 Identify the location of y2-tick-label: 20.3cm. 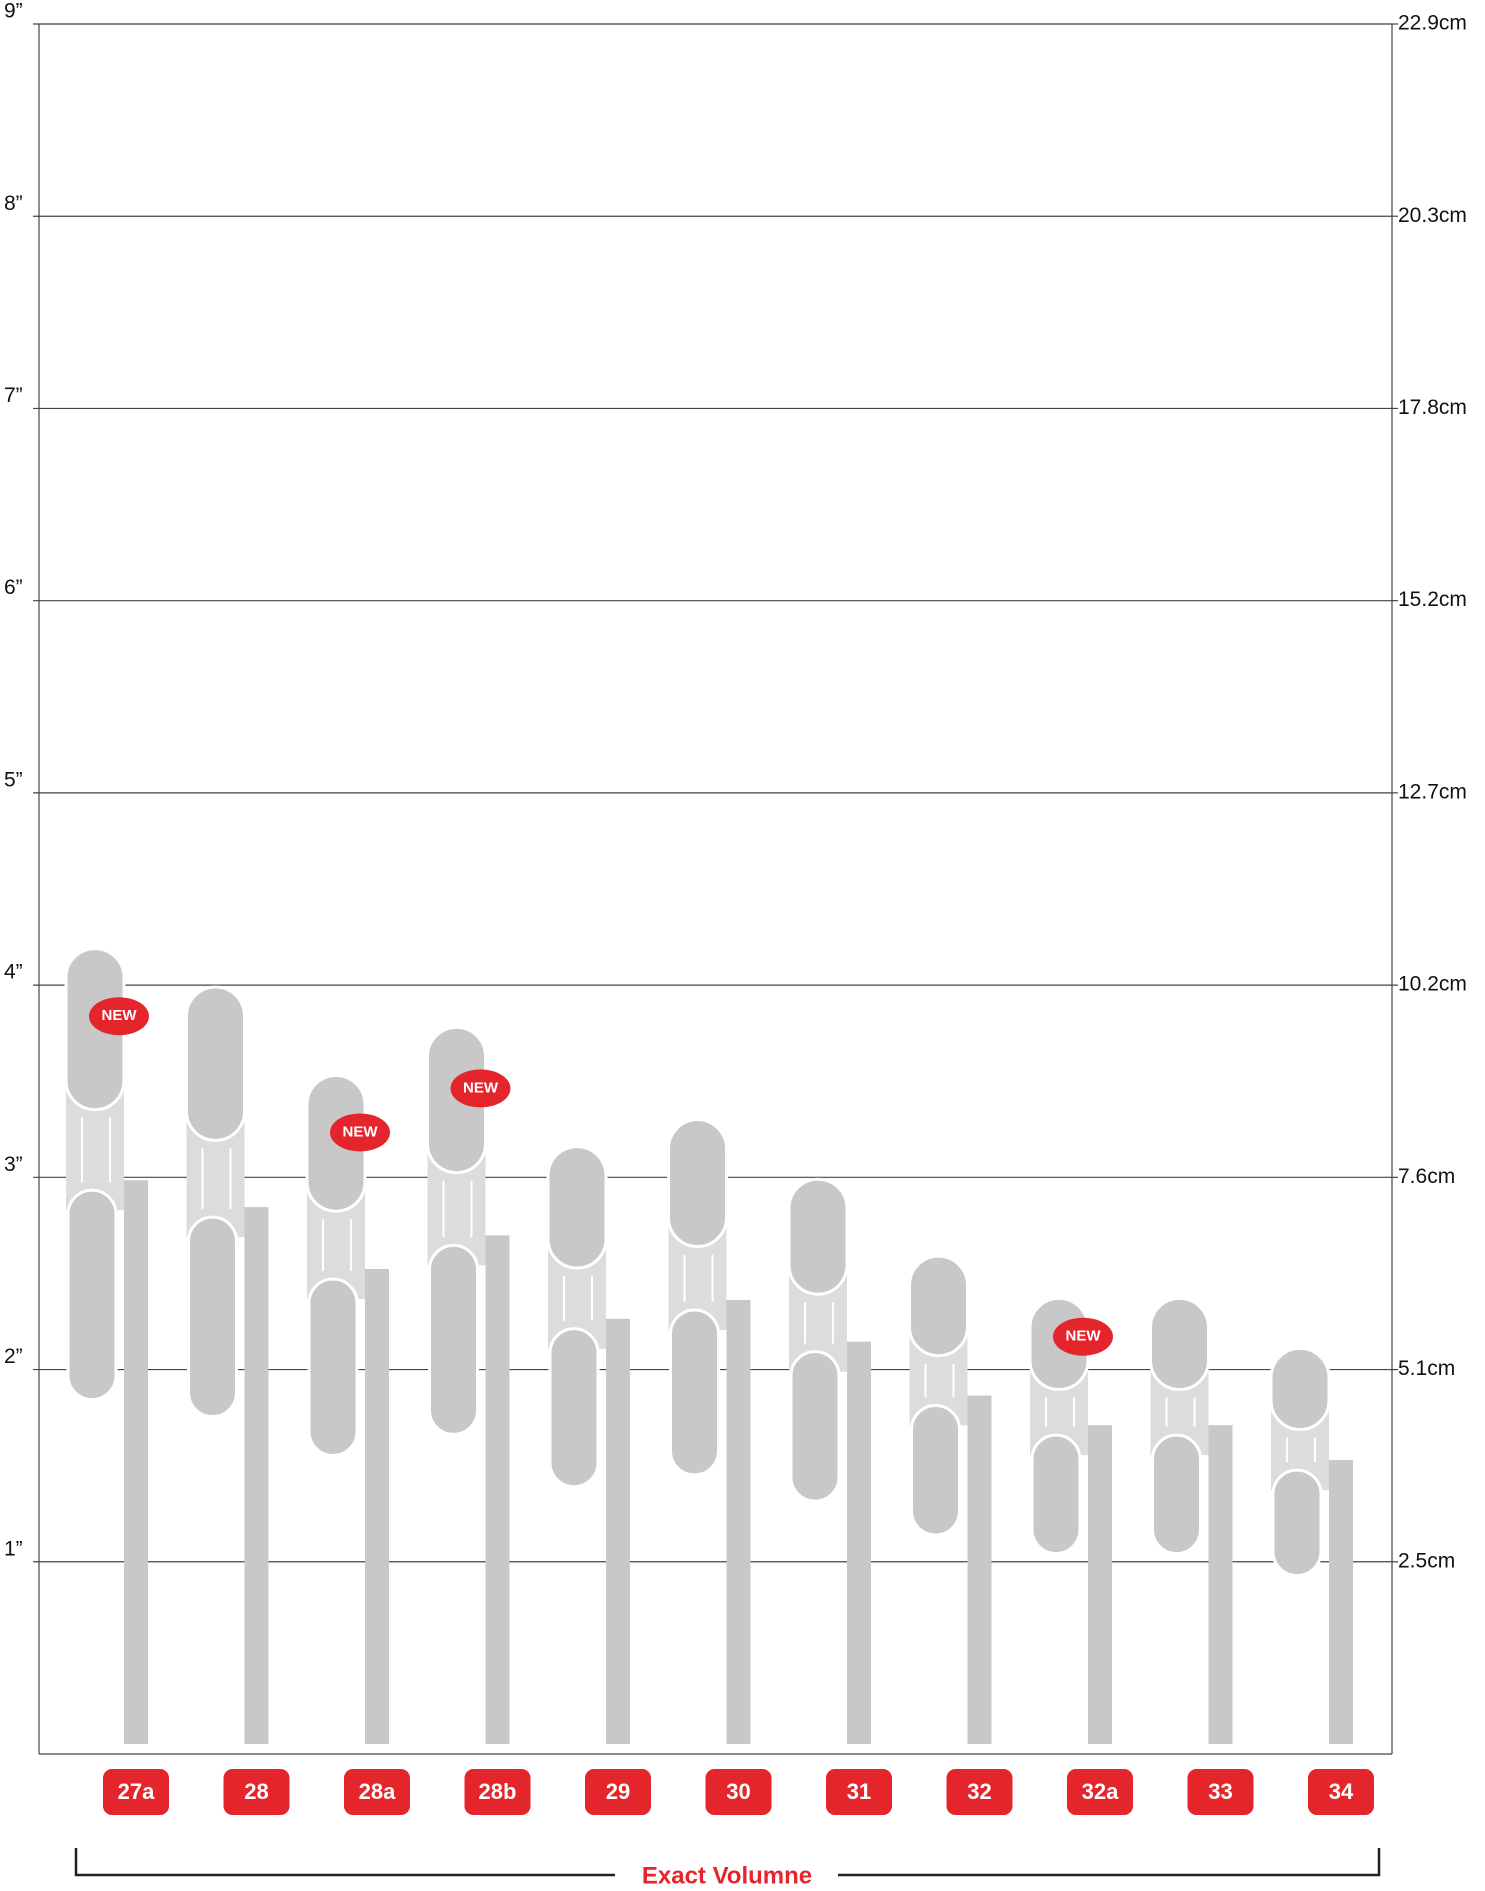
(1432, 215).